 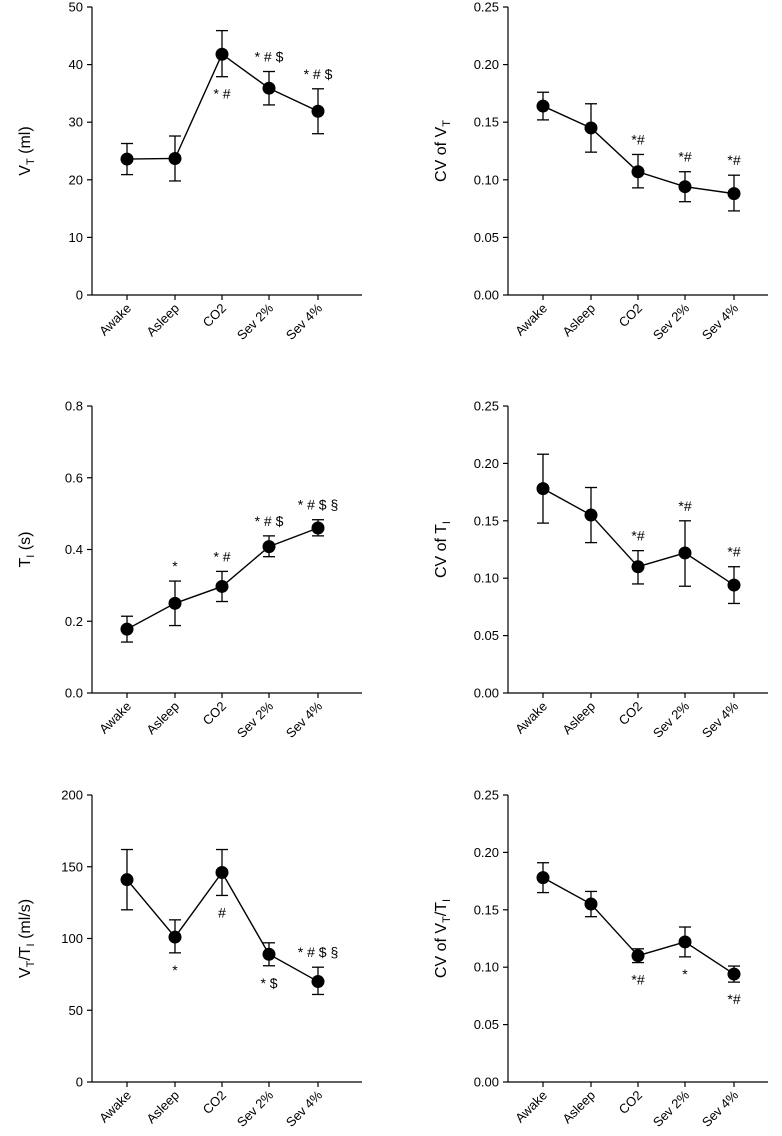 I want to click on significance-marker: #, so click(x=222, y=912).